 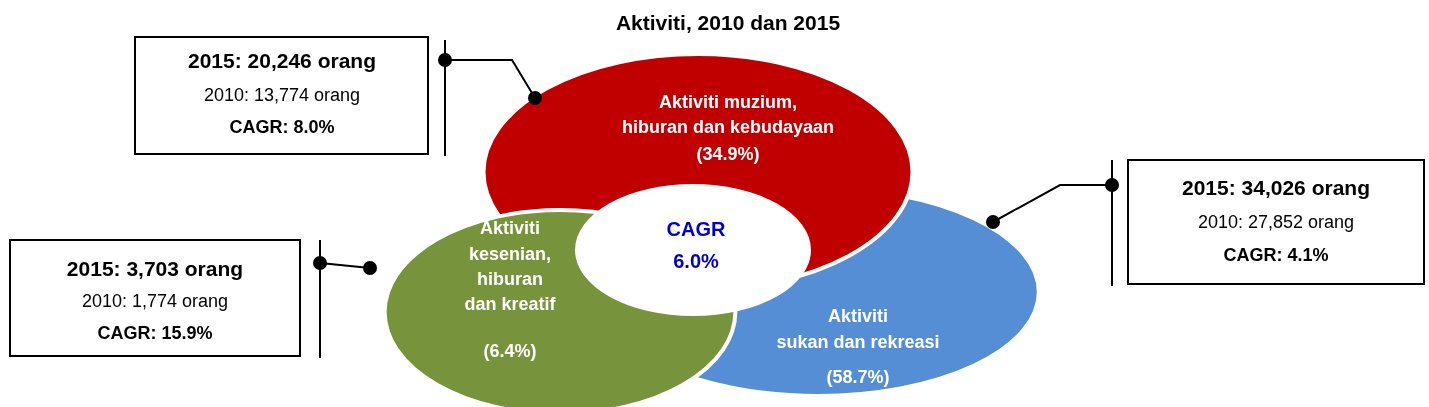 What do you see at coordinates (1276, 255) in the screenshot?
I see `text: CAGR: 4.1%` at bounding box center [1276, 255].